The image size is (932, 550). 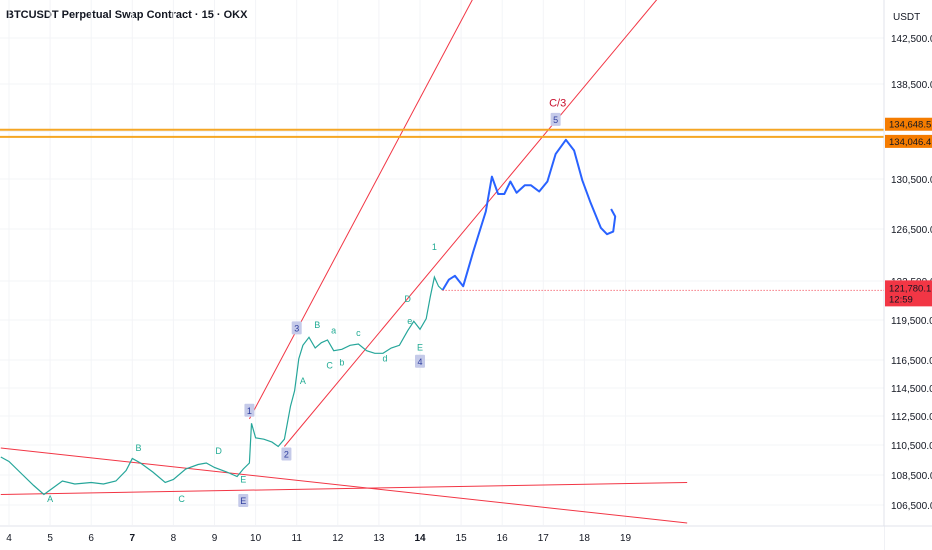 I want to click on x-tick-label: 17, so click(x=544, y=538).